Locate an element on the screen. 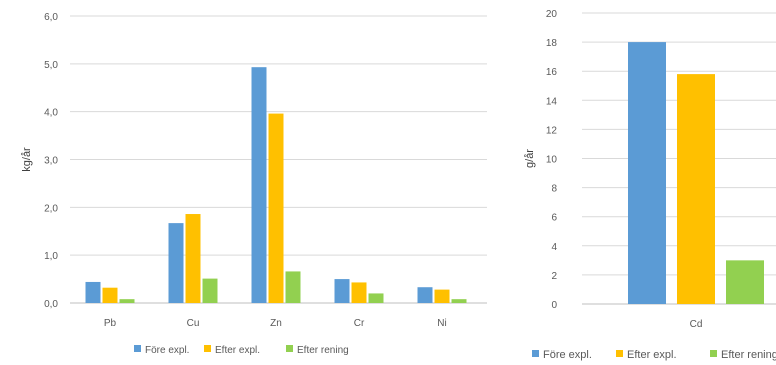 This screenshot has height=365, width=776. y-tick-label: 8 is located at coordinates (554, 189).